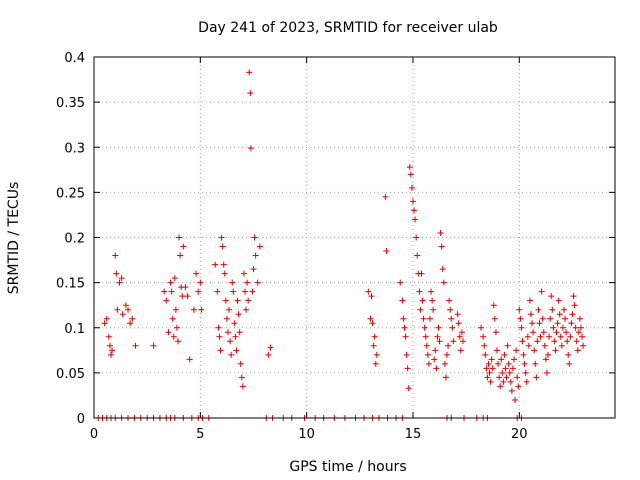 Image resolution: width=640 pixels, height=480 pixels. I want to click on y-tick-label: 0, so click(81, 419).